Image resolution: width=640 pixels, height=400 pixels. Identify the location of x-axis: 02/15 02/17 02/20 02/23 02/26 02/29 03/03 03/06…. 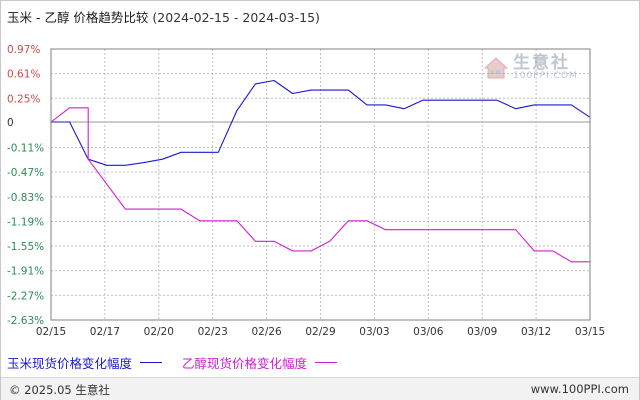
(320, 332).